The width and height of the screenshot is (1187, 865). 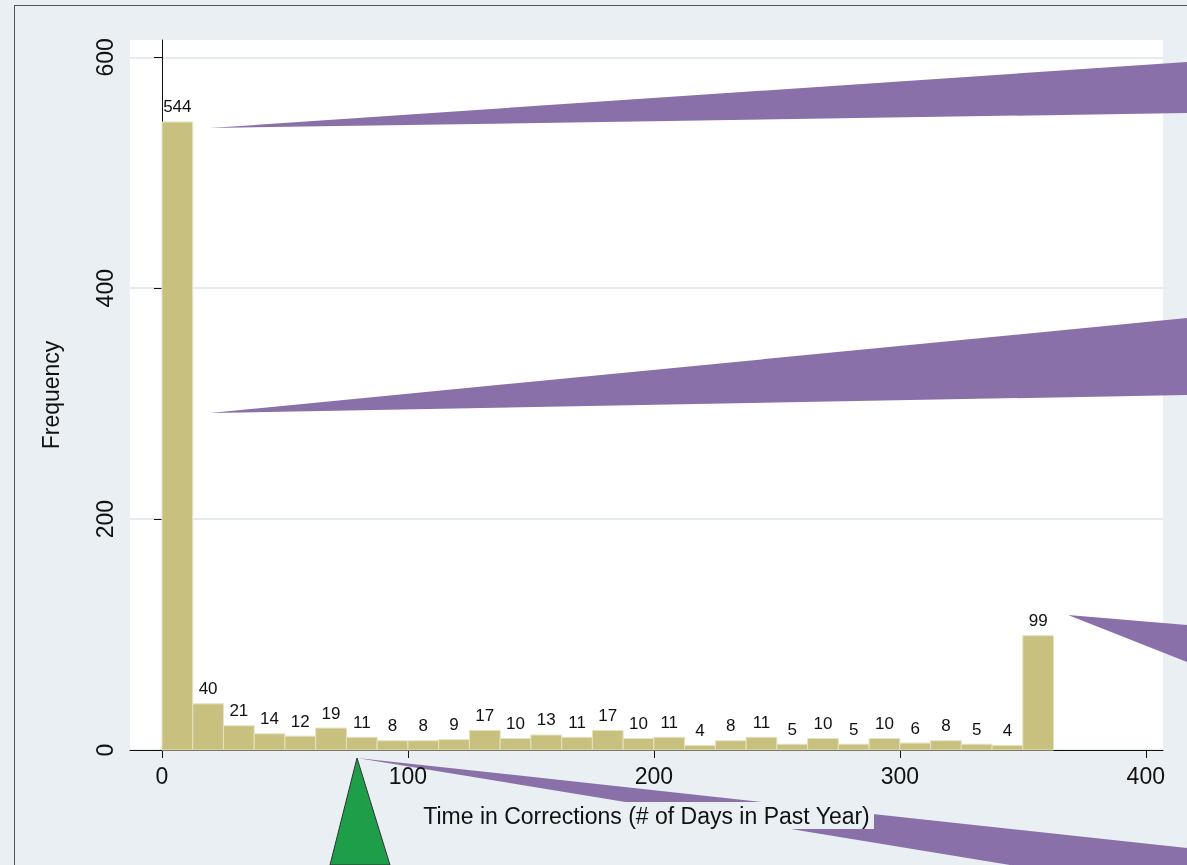 What do you see at coordinates (1145, 775) in the screenshot?
I see `x-tick-label: 400` at bounding box center [1145, 775].